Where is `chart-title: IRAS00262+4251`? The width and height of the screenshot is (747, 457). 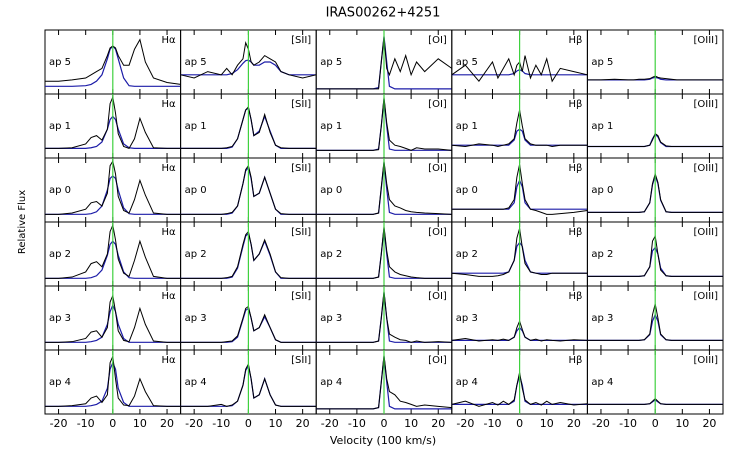
chart-title: IRAS00262+4251 is located at coordinates (383, 13).